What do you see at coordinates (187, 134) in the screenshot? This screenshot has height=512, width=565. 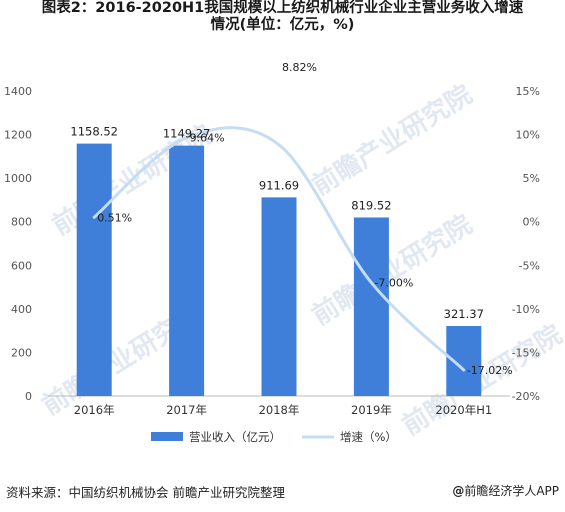 I see `bar-value-label: 1149.27` at bounding box center [187, 134].